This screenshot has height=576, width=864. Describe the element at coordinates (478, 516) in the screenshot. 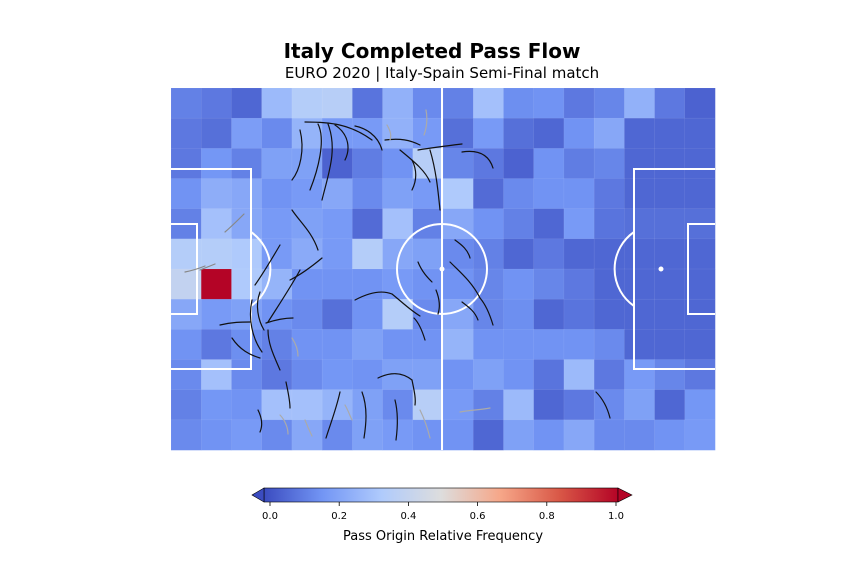

I see `colorbar-tick-label: 0.6` at that location.